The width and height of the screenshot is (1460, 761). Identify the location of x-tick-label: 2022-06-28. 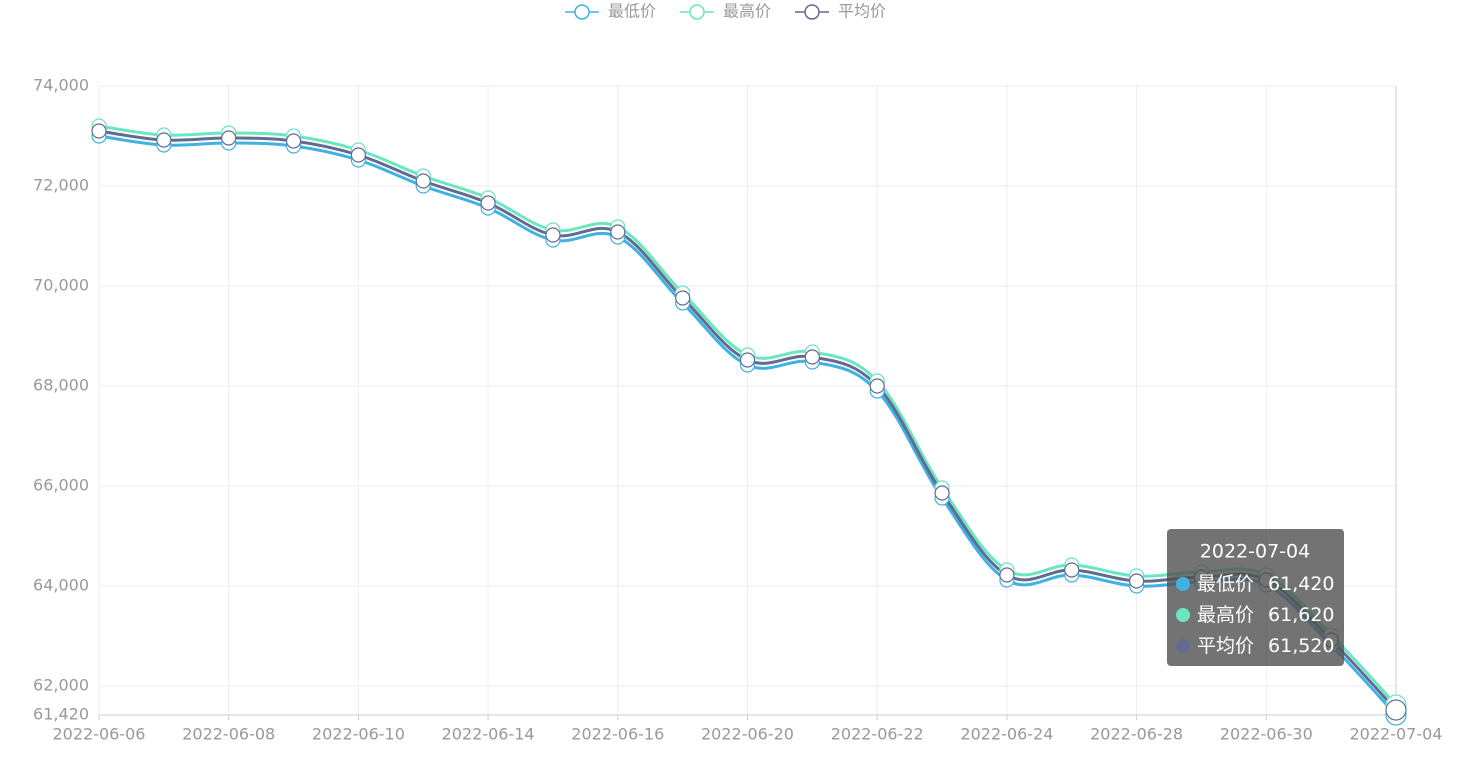
(1136, 734).